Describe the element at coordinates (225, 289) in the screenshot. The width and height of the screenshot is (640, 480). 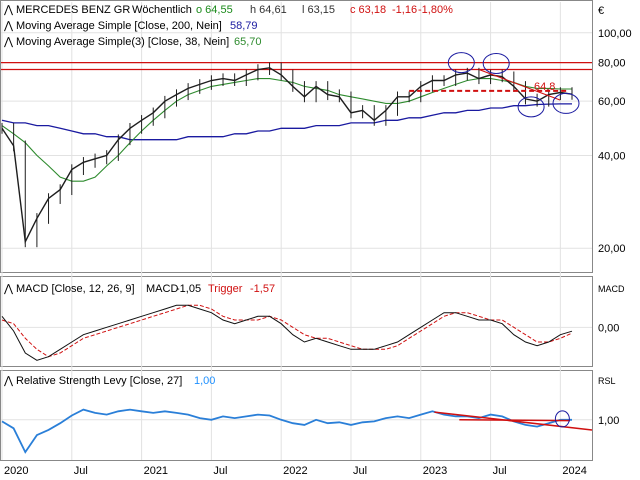
I see `trigger-name: Trigger` at that location.